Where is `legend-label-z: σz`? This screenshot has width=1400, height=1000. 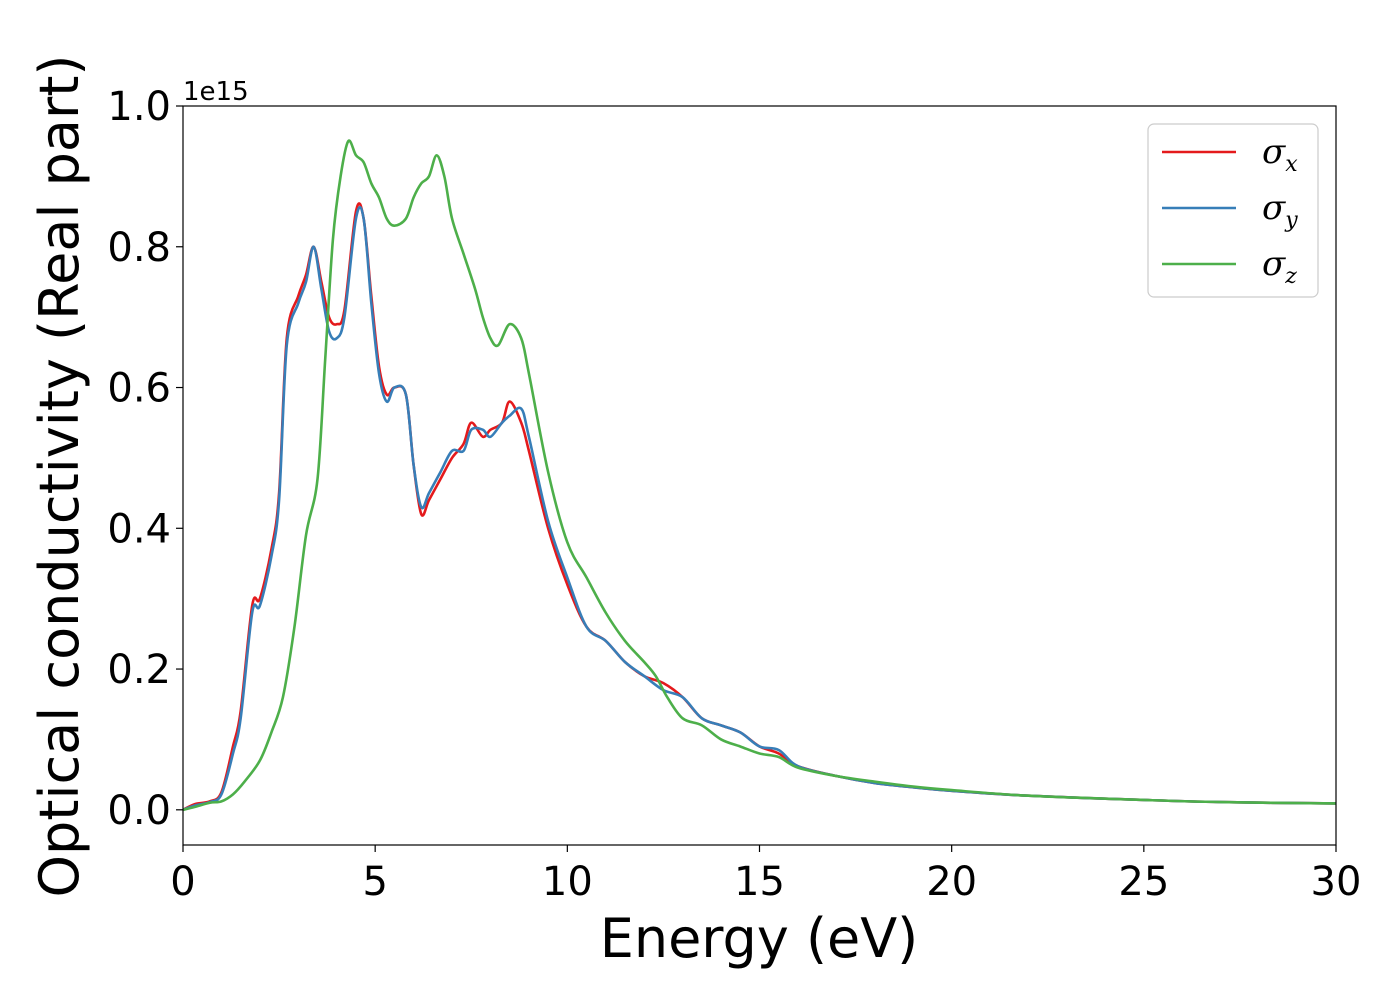 legend-label-z: σz is located at coordinates (1279, 266).